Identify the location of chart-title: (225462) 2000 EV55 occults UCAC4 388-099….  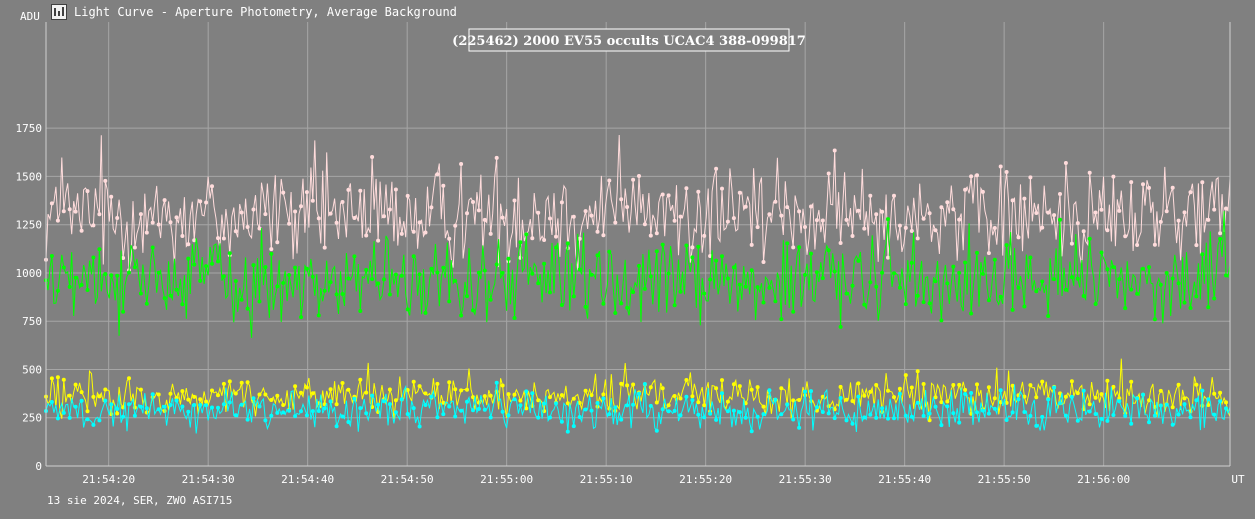
(629, 41).